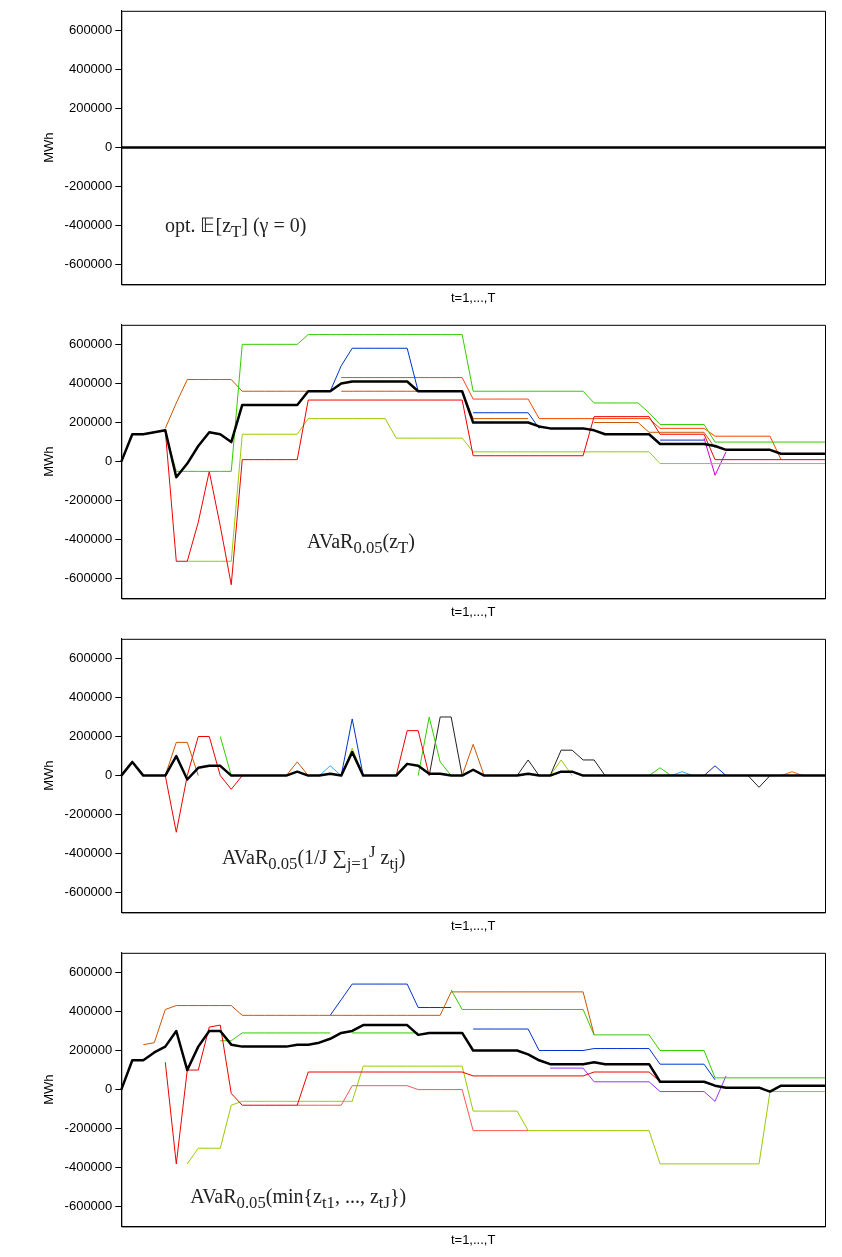 This screenshot has width=842, height=1257. I want to click on annotation: AVaR$_{0.05}$(z$_{T}$), so click(361, 543).